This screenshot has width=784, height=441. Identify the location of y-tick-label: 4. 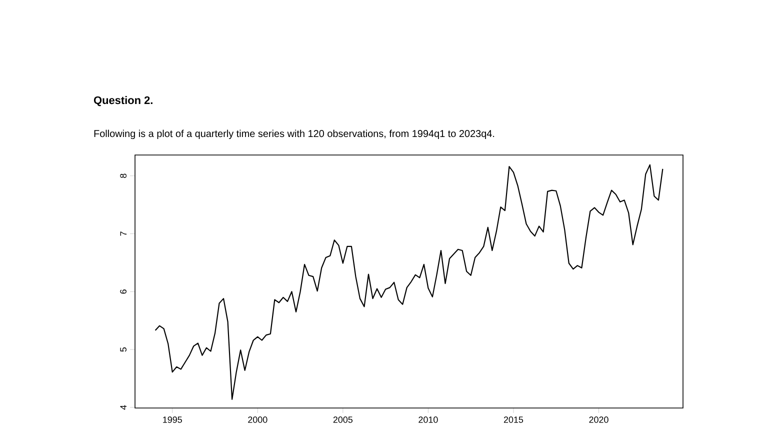
(123, 407).